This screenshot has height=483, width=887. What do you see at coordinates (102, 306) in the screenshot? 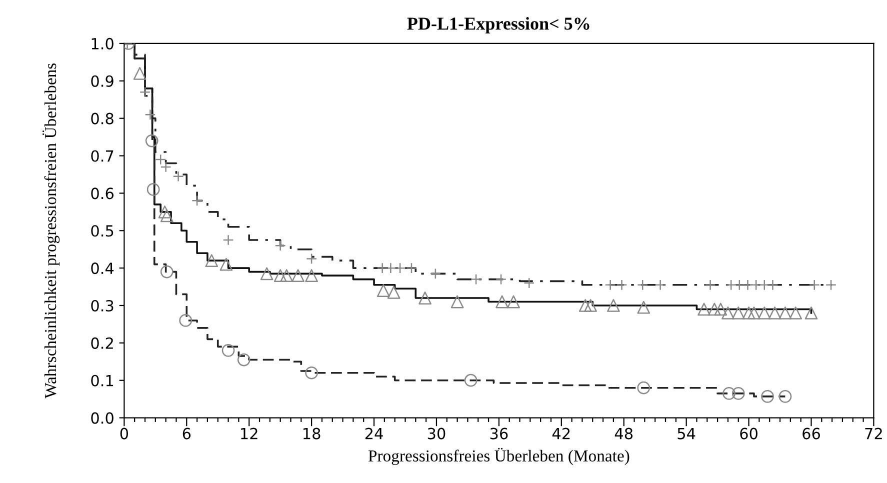
I see `y-tick-label: 0.3` at bounding box center [102, 306].